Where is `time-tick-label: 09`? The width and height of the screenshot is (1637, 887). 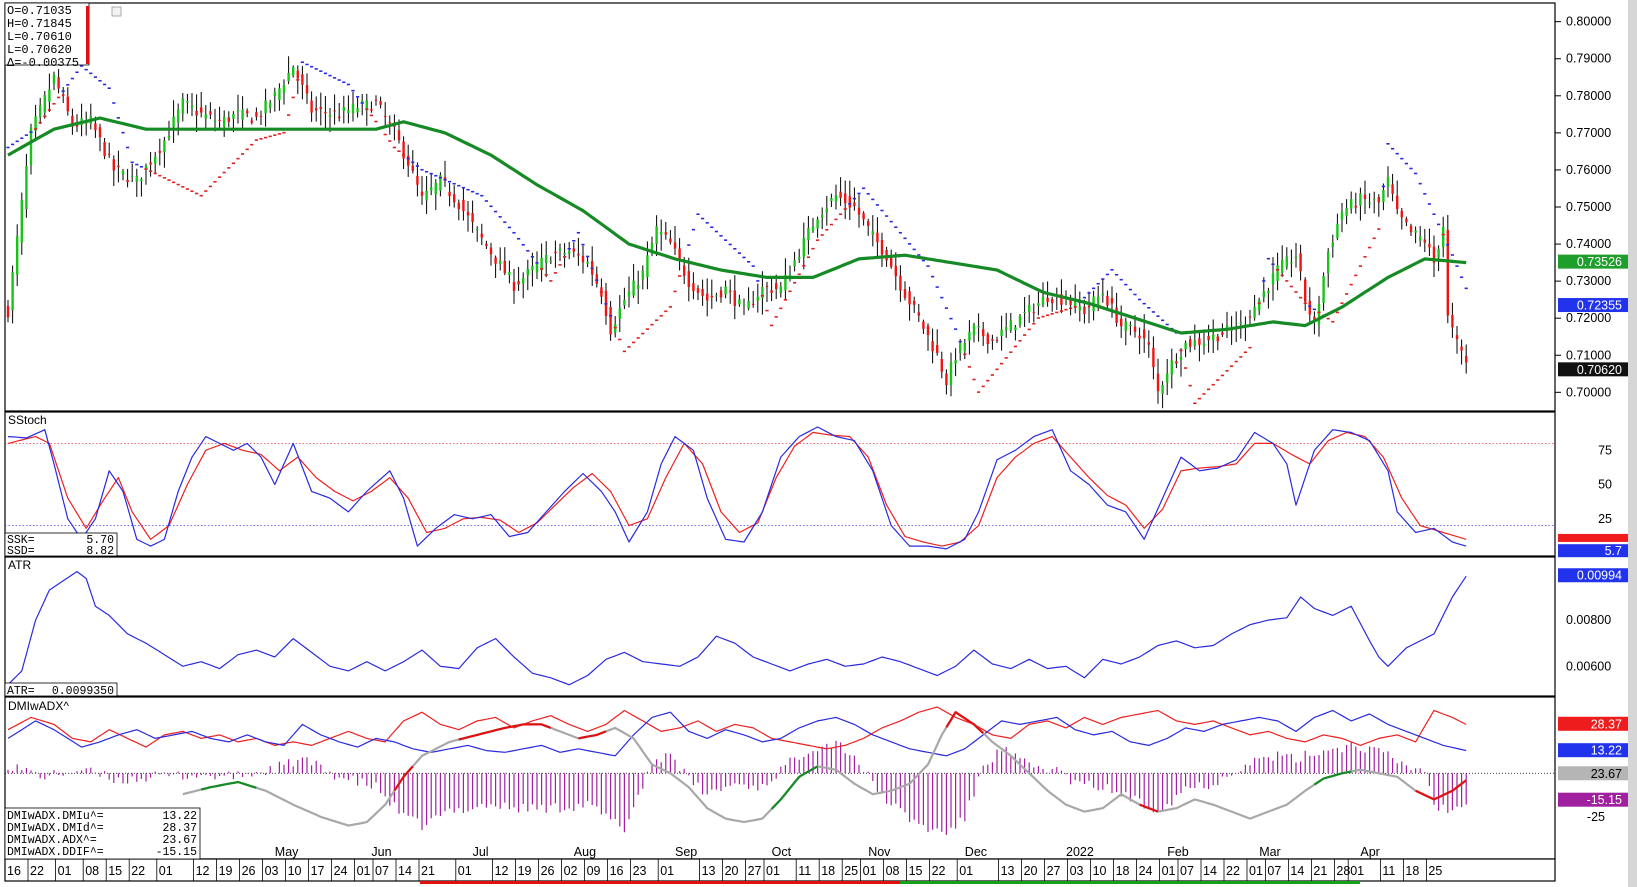 time-tick-label: 09 is located at coordinates (594, 871).